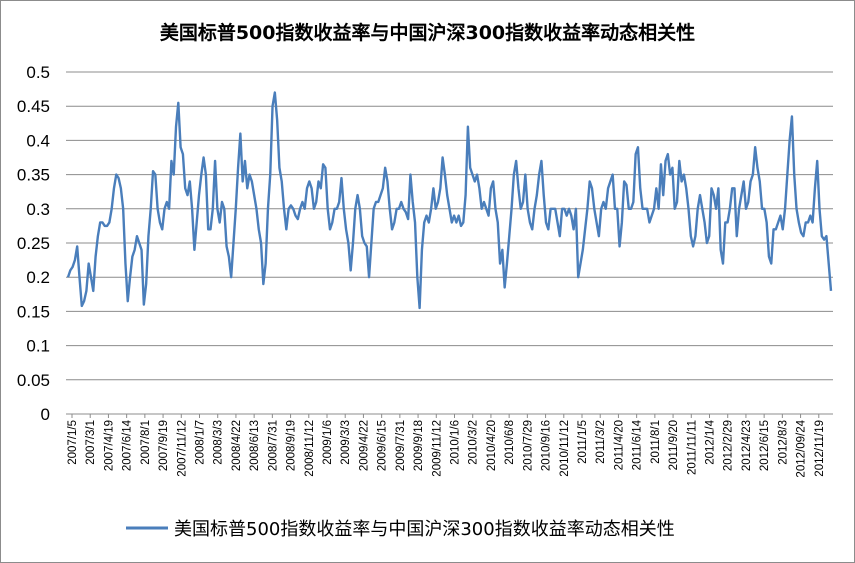 This screenshot has width=855, height=563. Describe the element at coordinates (182, 448) in the screenshot. I see `x-tick-label: 2007/11/12` at that location.